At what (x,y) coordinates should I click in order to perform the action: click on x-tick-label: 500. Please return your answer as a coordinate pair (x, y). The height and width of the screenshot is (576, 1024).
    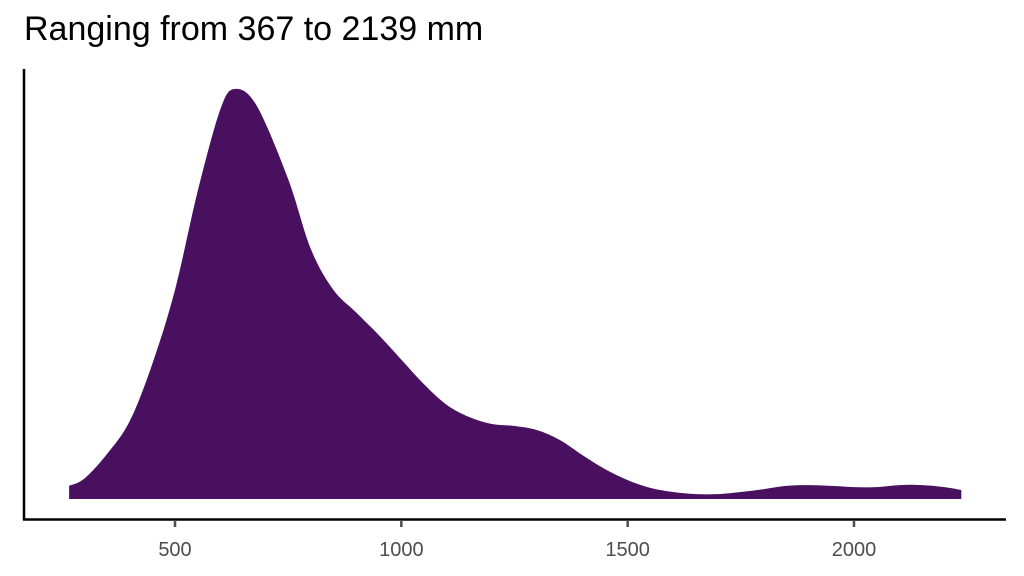
    Looking at the image, I should click on (174, 550).